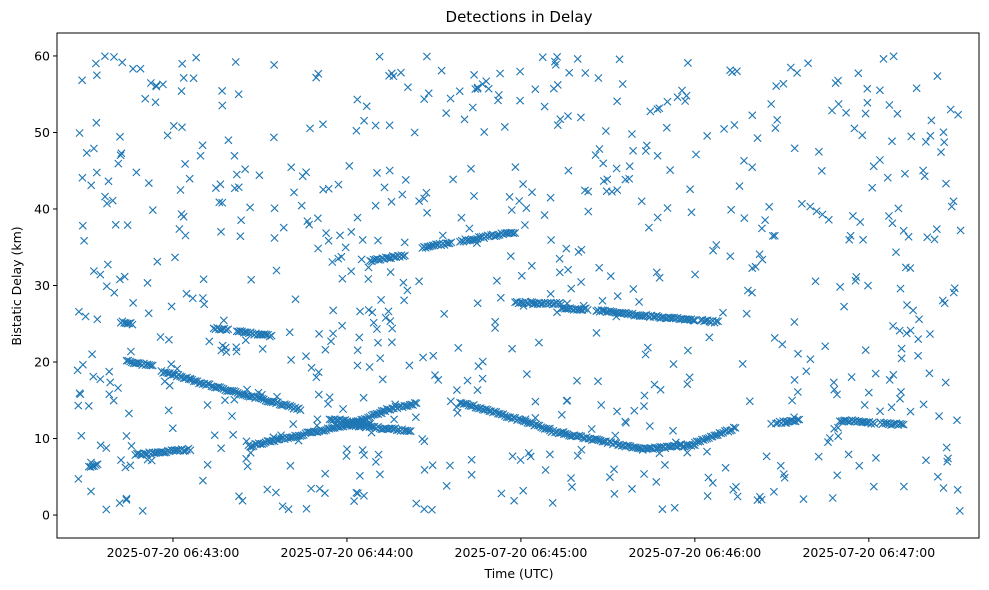 This screenshot has height=590, width=989. What do you see at coordinates (519, 17) in the screenshot?
I see `chart-title: Detections in Delay` at bounding box center [519, 17].